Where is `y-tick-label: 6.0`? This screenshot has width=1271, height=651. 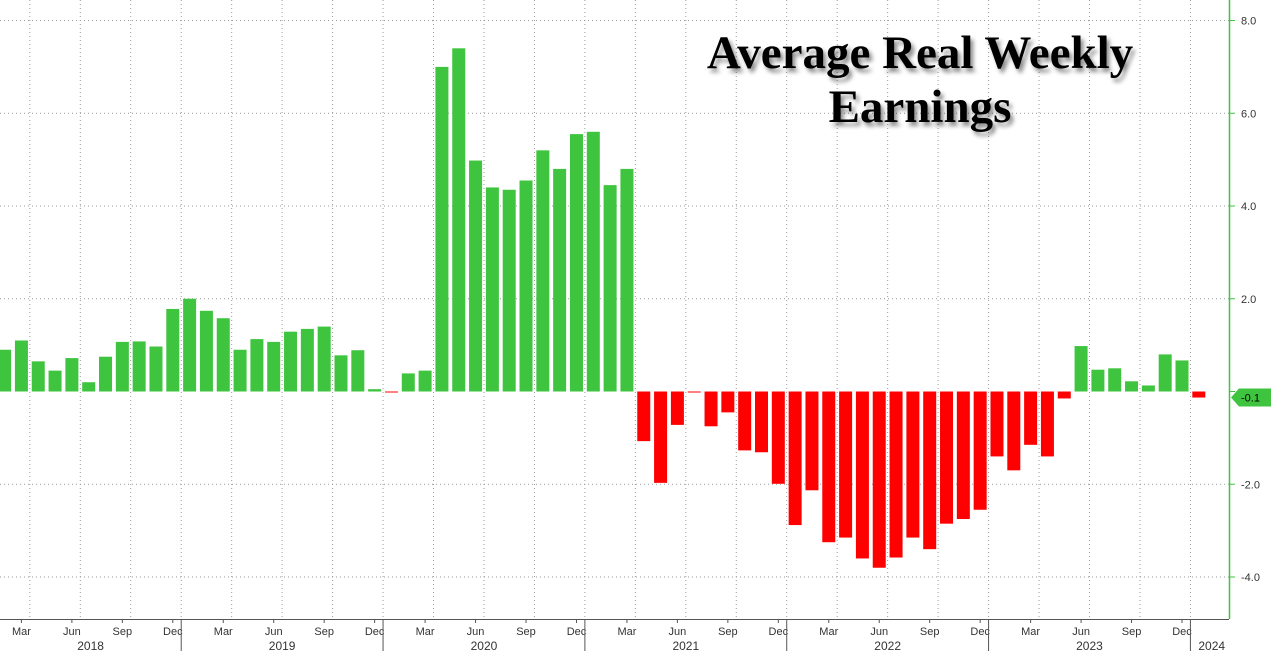 y-tick-label: 6.0 is located at coordinates (1248, 114).